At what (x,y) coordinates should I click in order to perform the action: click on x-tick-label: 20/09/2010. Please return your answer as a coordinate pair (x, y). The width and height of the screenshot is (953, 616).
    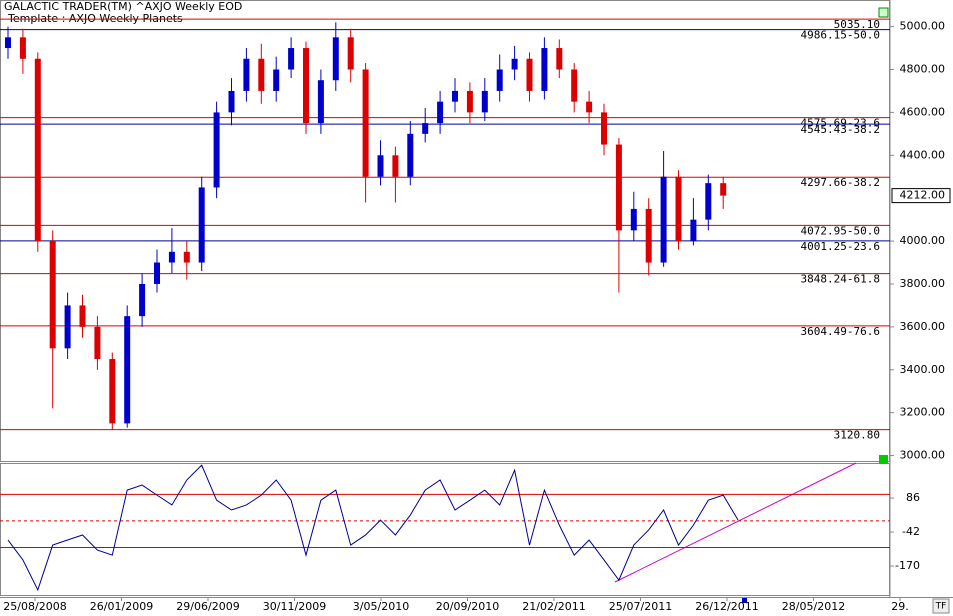
    Looking at the image, I should click on (467, 606).